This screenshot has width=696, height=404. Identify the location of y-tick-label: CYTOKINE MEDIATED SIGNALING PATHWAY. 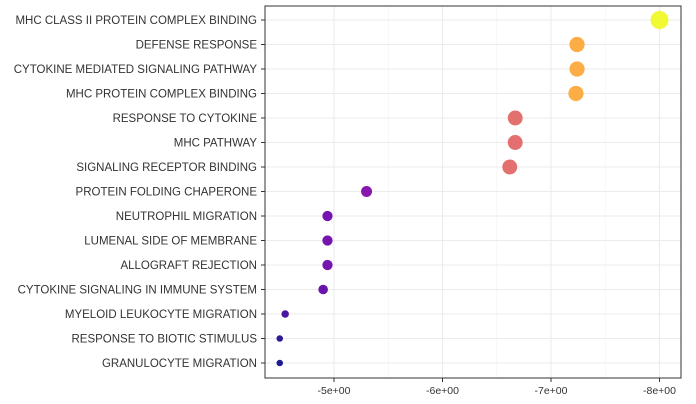
(136, 70).